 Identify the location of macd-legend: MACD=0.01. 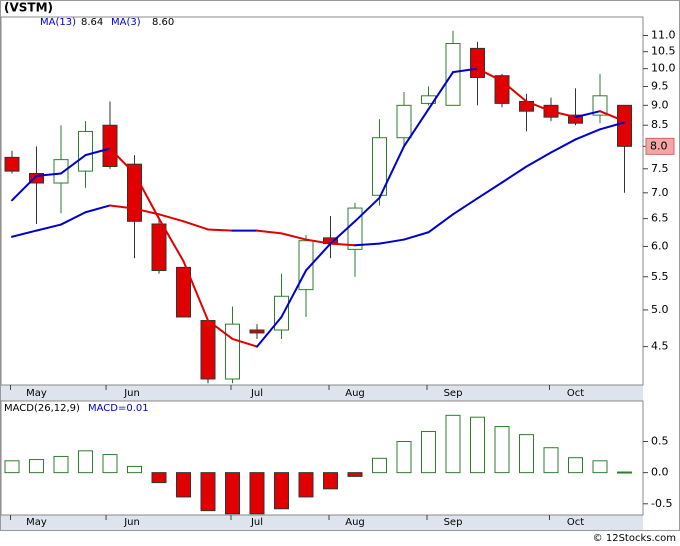
(118, 408).